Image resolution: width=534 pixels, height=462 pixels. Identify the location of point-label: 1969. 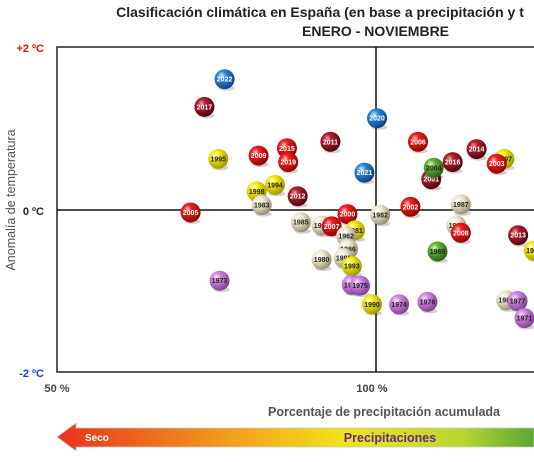
(438, 252).